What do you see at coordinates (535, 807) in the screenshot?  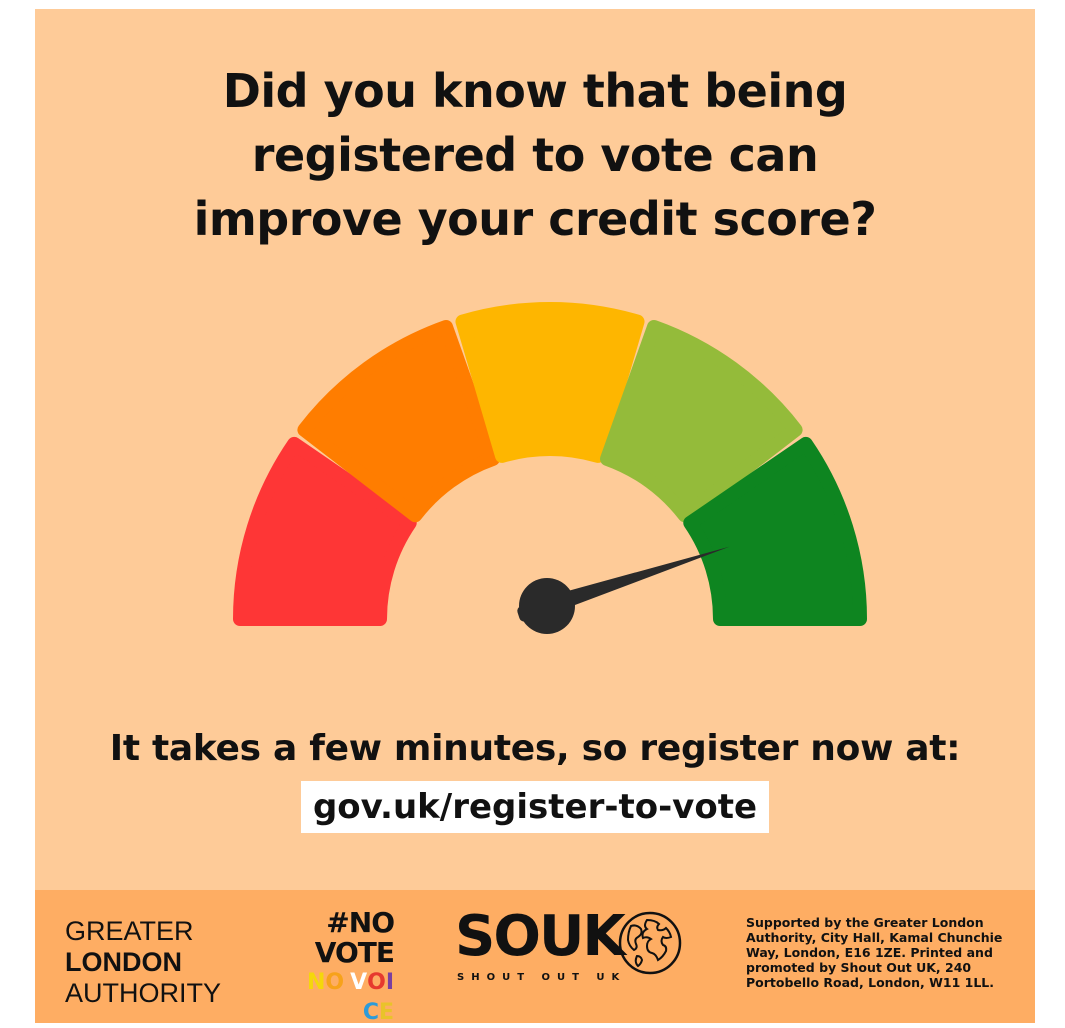 I see `register-url: gov.uk/register-to-vote` at bounding box center [535, 807].